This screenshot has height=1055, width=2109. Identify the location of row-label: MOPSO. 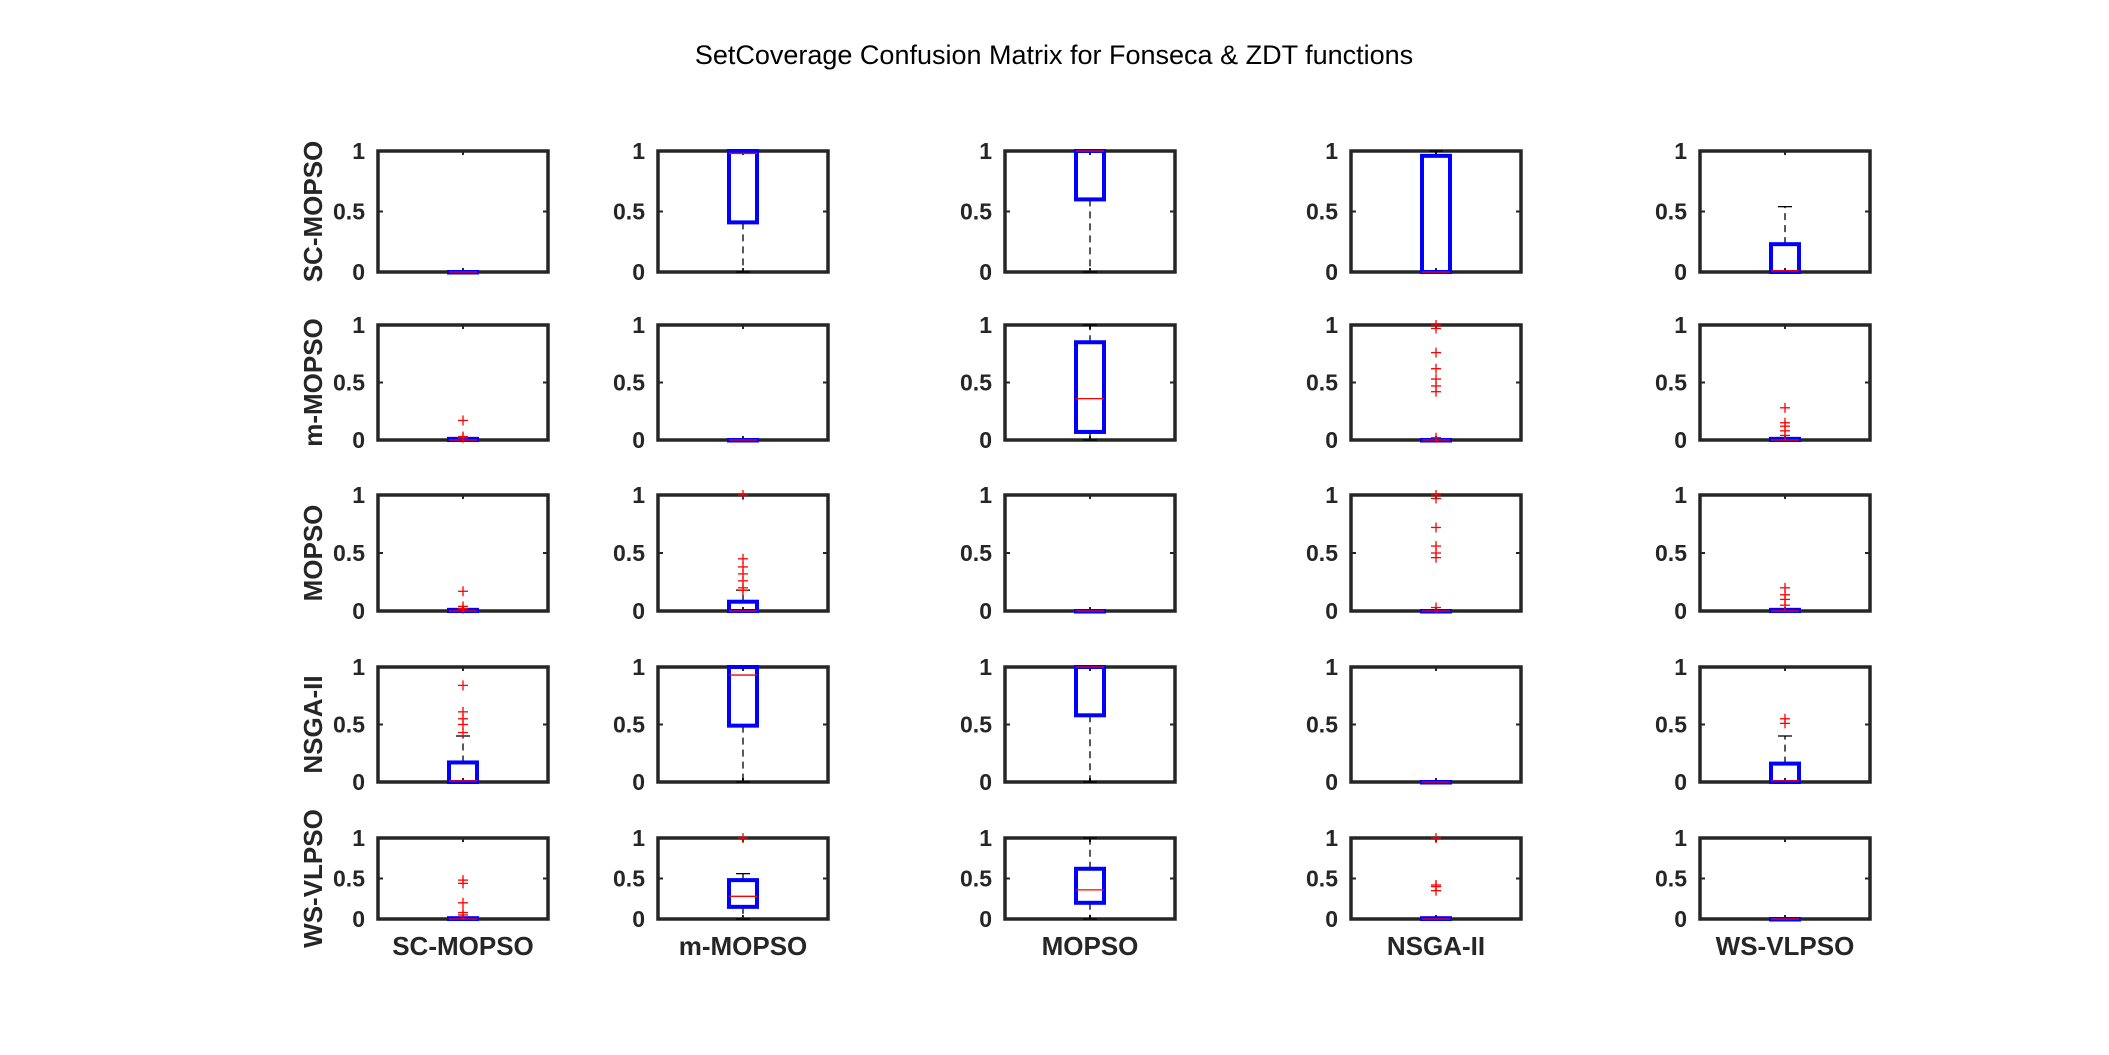
(313, 553).